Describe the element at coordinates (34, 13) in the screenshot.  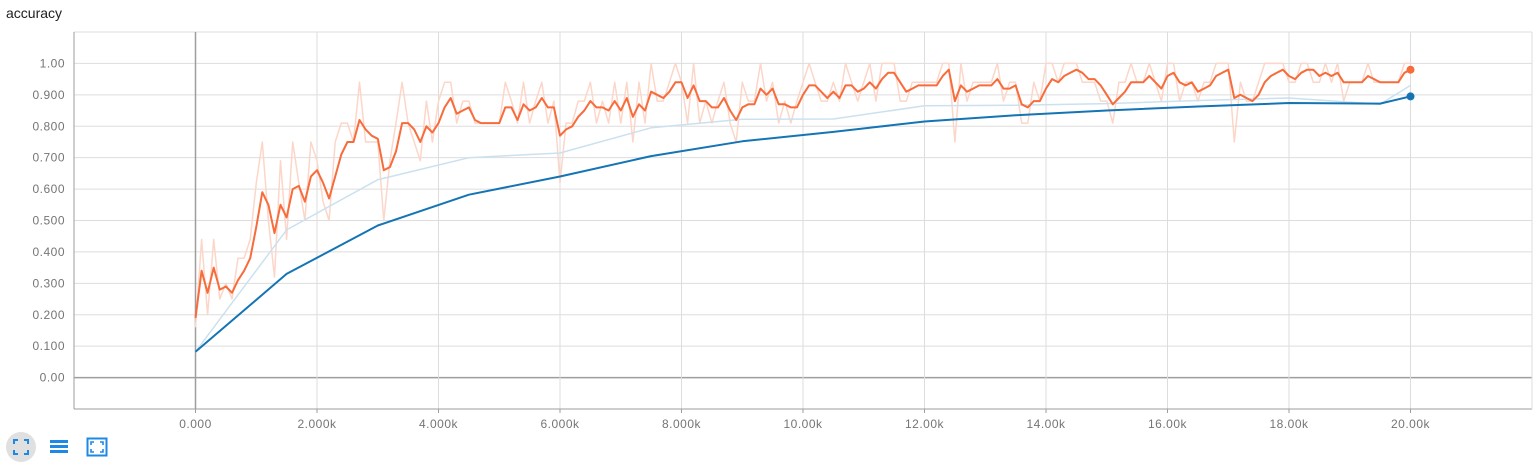
I see `chart-title: accuracy` at that location.